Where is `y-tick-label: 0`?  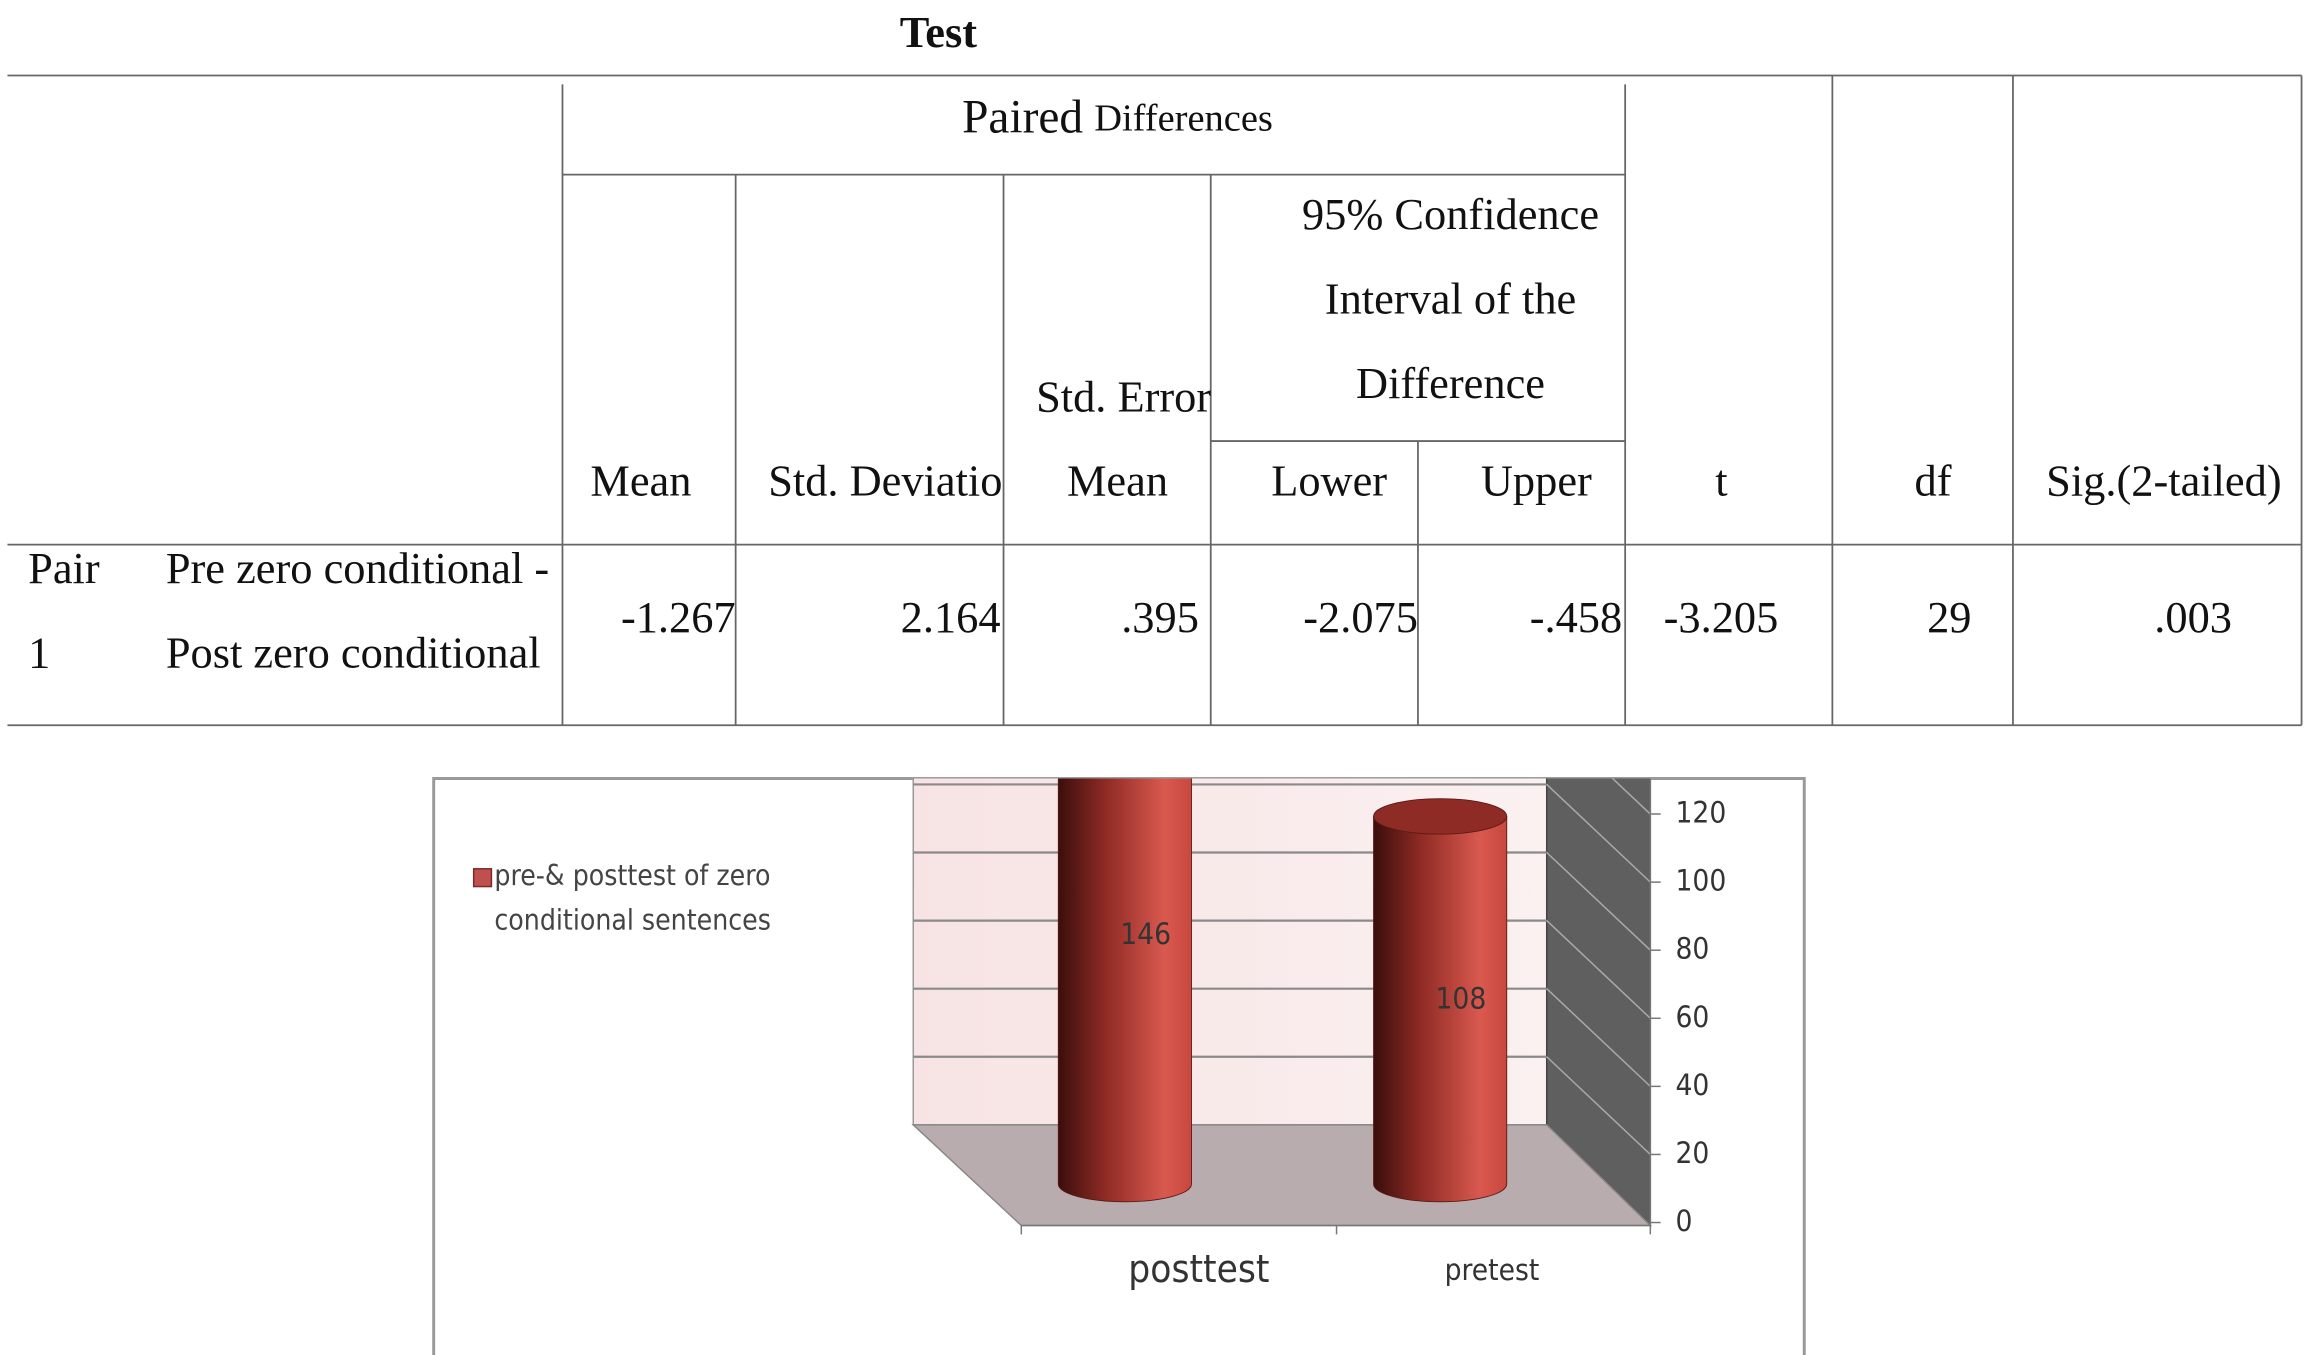
y-tick-label: 0 is located at coordinates (1683, 1221).